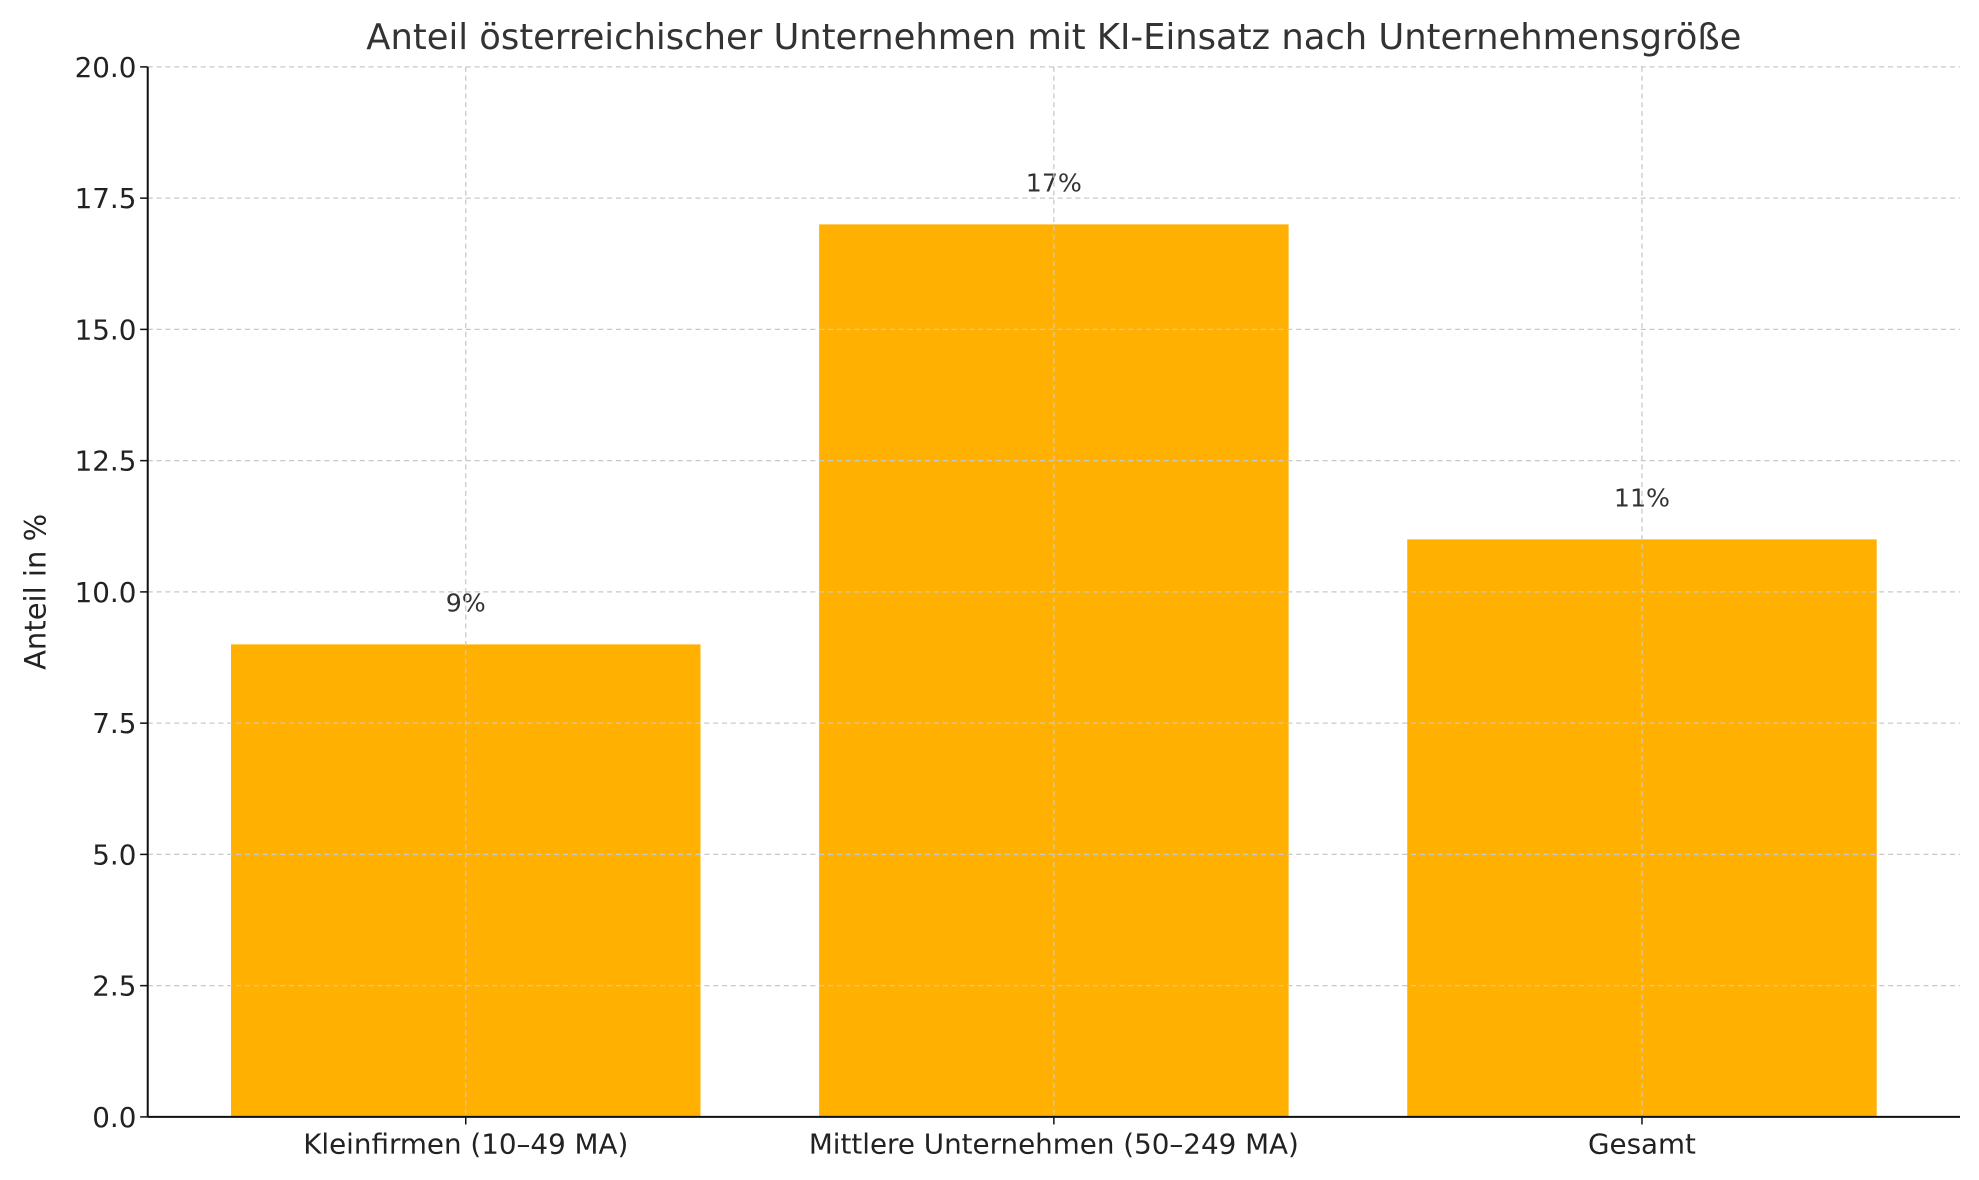 This screenshot has width=1979, height=1180. I want to click on data-label: 11%, so click(1642, 498).